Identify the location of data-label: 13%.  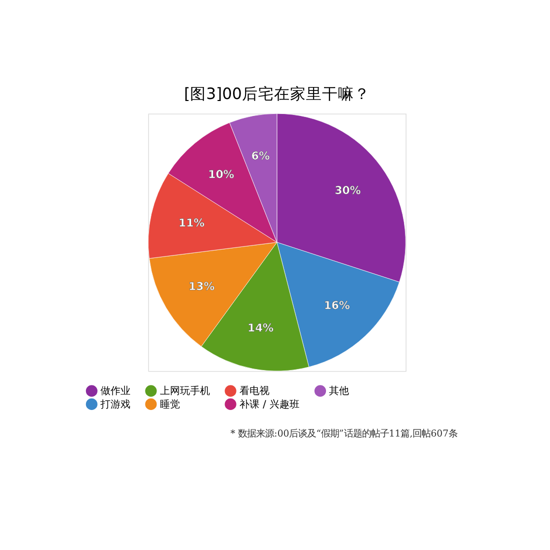
(201, 286).